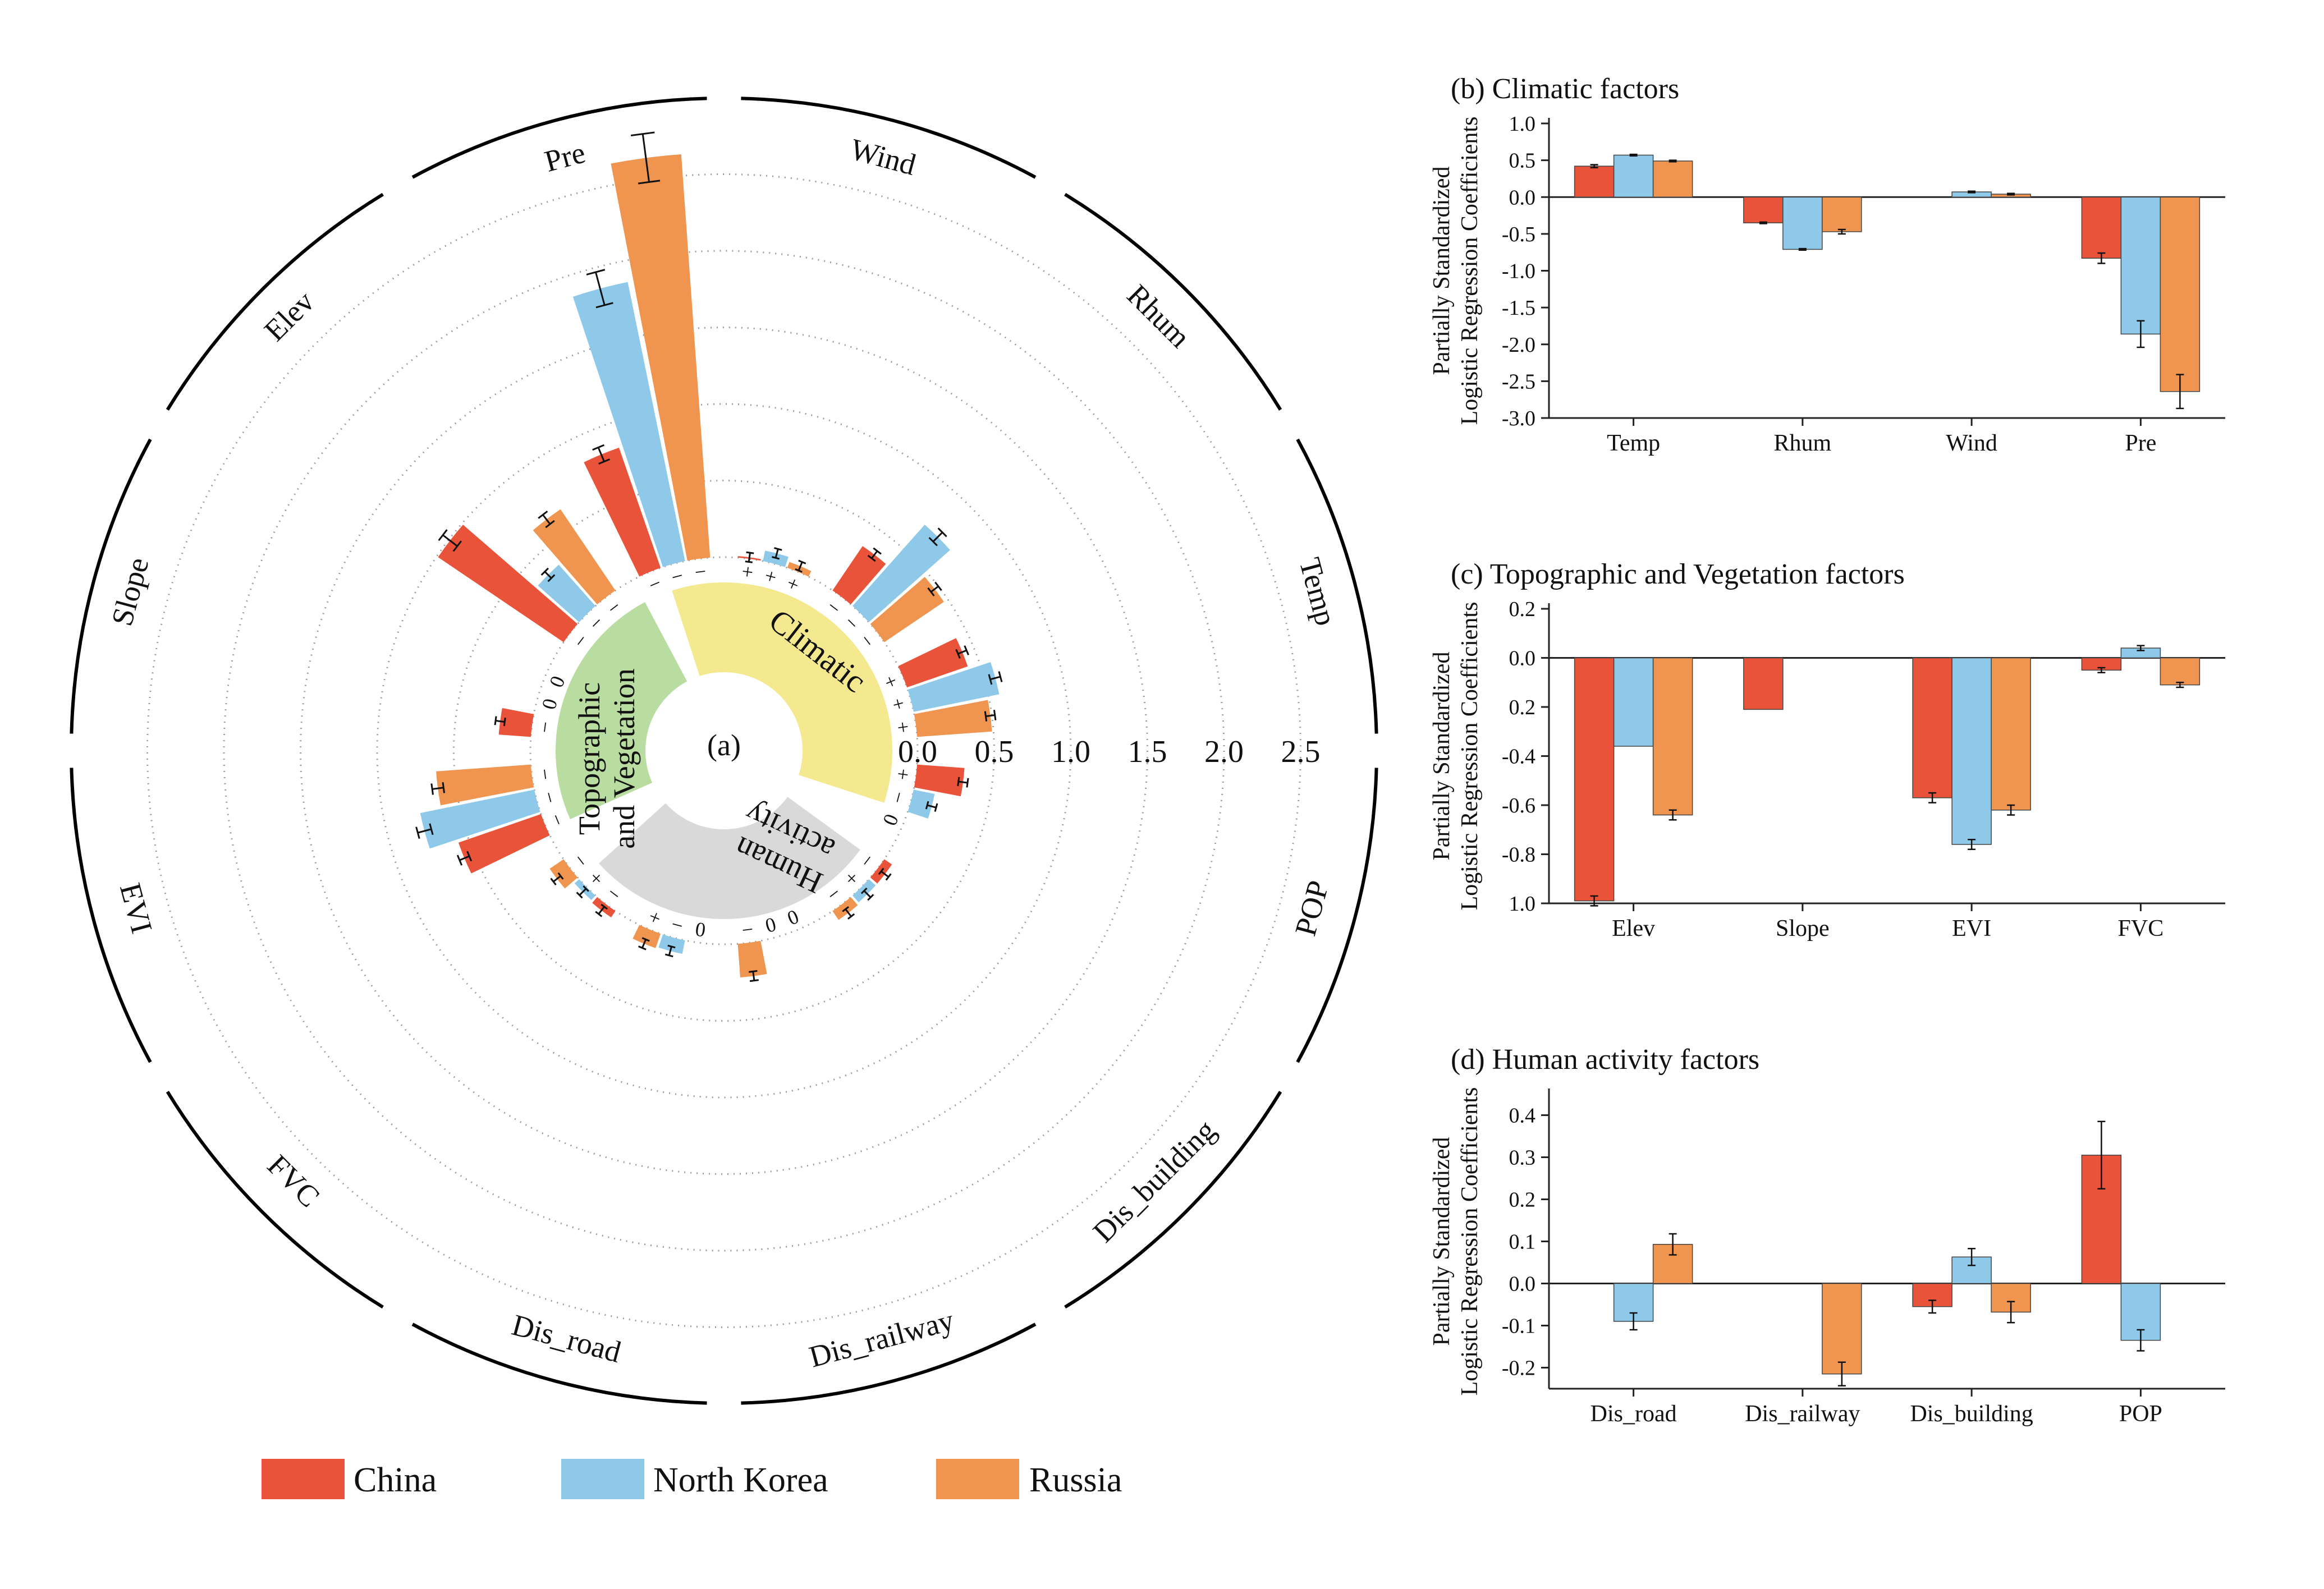 The height and width of the screenshot is (1589, 2324). What do you see at coordinates (647, 936) in the screenshot?
I see `radial-bar-russia-dis-road` at bounding box center [647, 936].